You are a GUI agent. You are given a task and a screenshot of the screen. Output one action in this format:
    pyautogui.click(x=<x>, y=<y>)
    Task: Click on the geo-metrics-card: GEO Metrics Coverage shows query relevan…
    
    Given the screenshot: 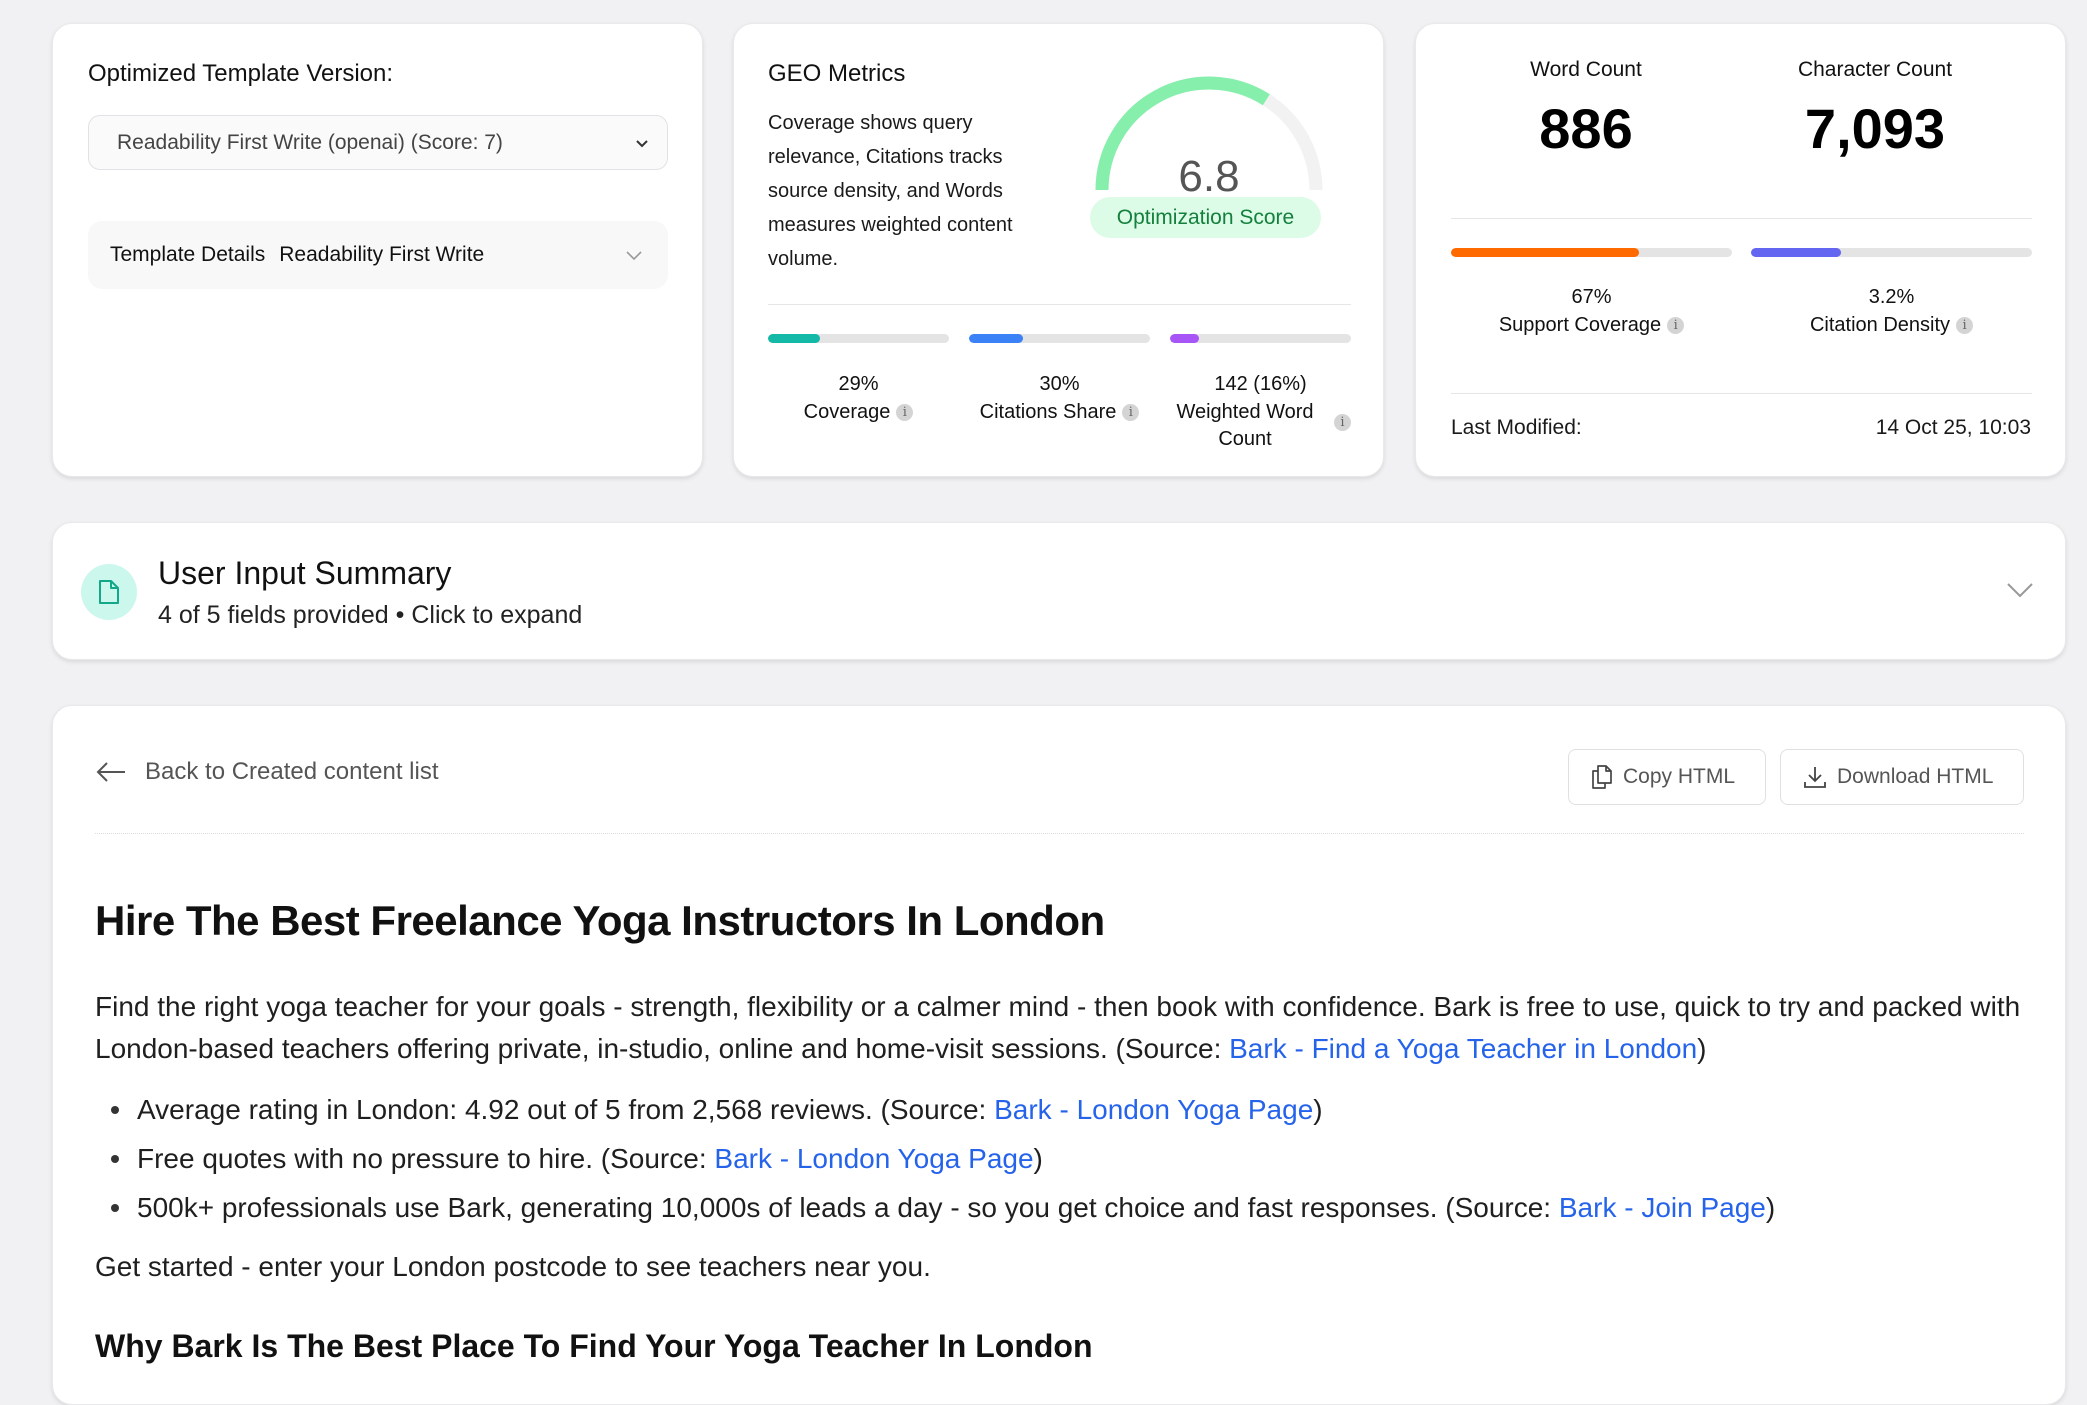 What is the action you would take?
    pyautogui.click(x=1058, y=250)
    